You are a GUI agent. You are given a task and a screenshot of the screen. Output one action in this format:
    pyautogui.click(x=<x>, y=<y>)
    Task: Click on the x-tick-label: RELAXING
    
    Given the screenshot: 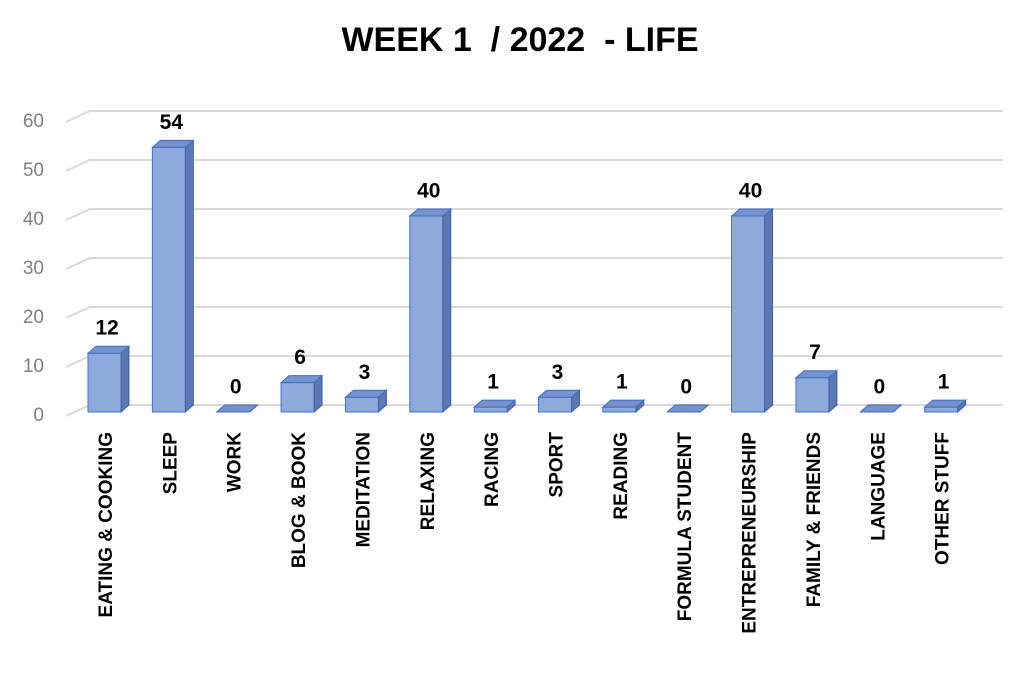 What is the action you would take?
    pyautogui.click(x=428, y=481)
    